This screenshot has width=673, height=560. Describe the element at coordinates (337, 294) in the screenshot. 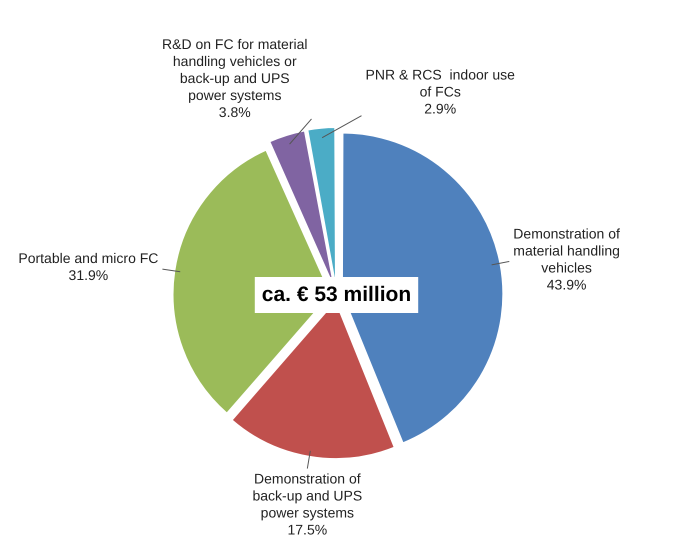

I see `text: ca. € 53 million` at that location.